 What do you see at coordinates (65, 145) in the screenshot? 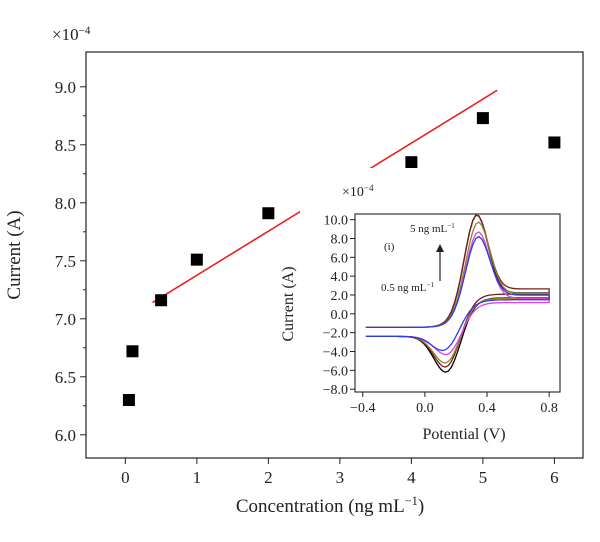
I see `main-y-tick-label-5: 8.5` at bounding box center [65, 145].